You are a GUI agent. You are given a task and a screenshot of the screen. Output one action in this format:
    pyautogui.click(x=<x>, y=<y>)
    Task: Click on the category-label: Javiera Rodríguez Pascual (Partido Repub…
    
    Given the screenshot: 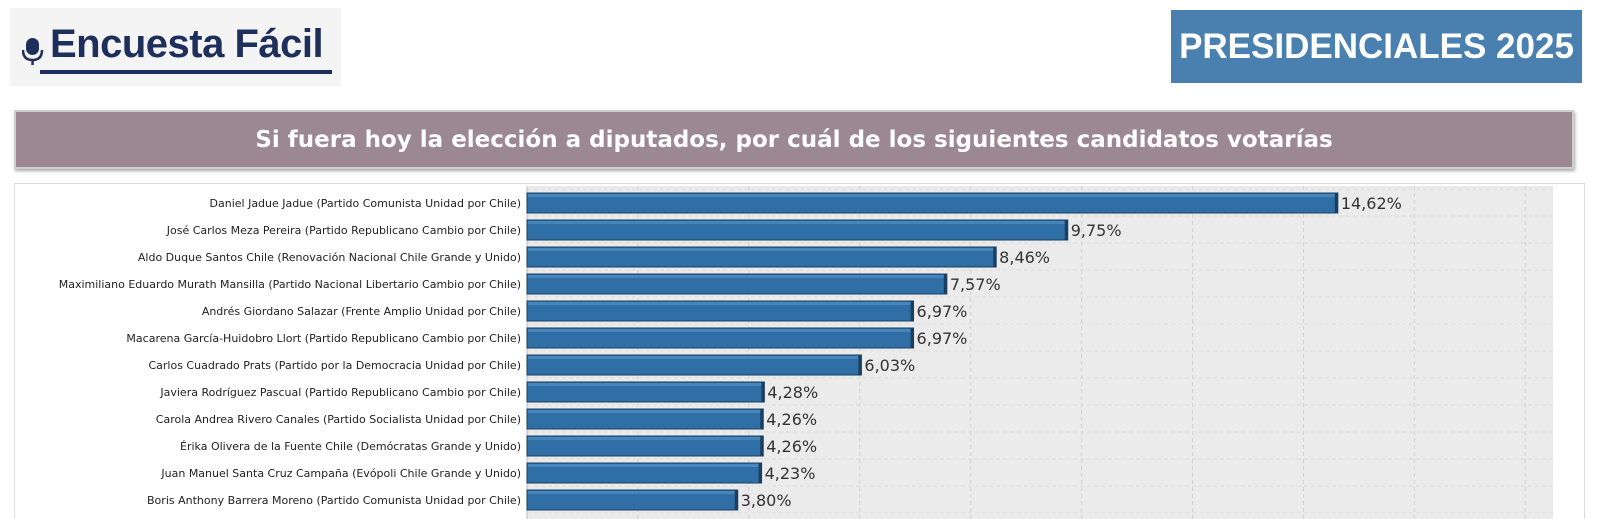 What is the action you would take?
    pyautogui.click(x=340, y=392)
    